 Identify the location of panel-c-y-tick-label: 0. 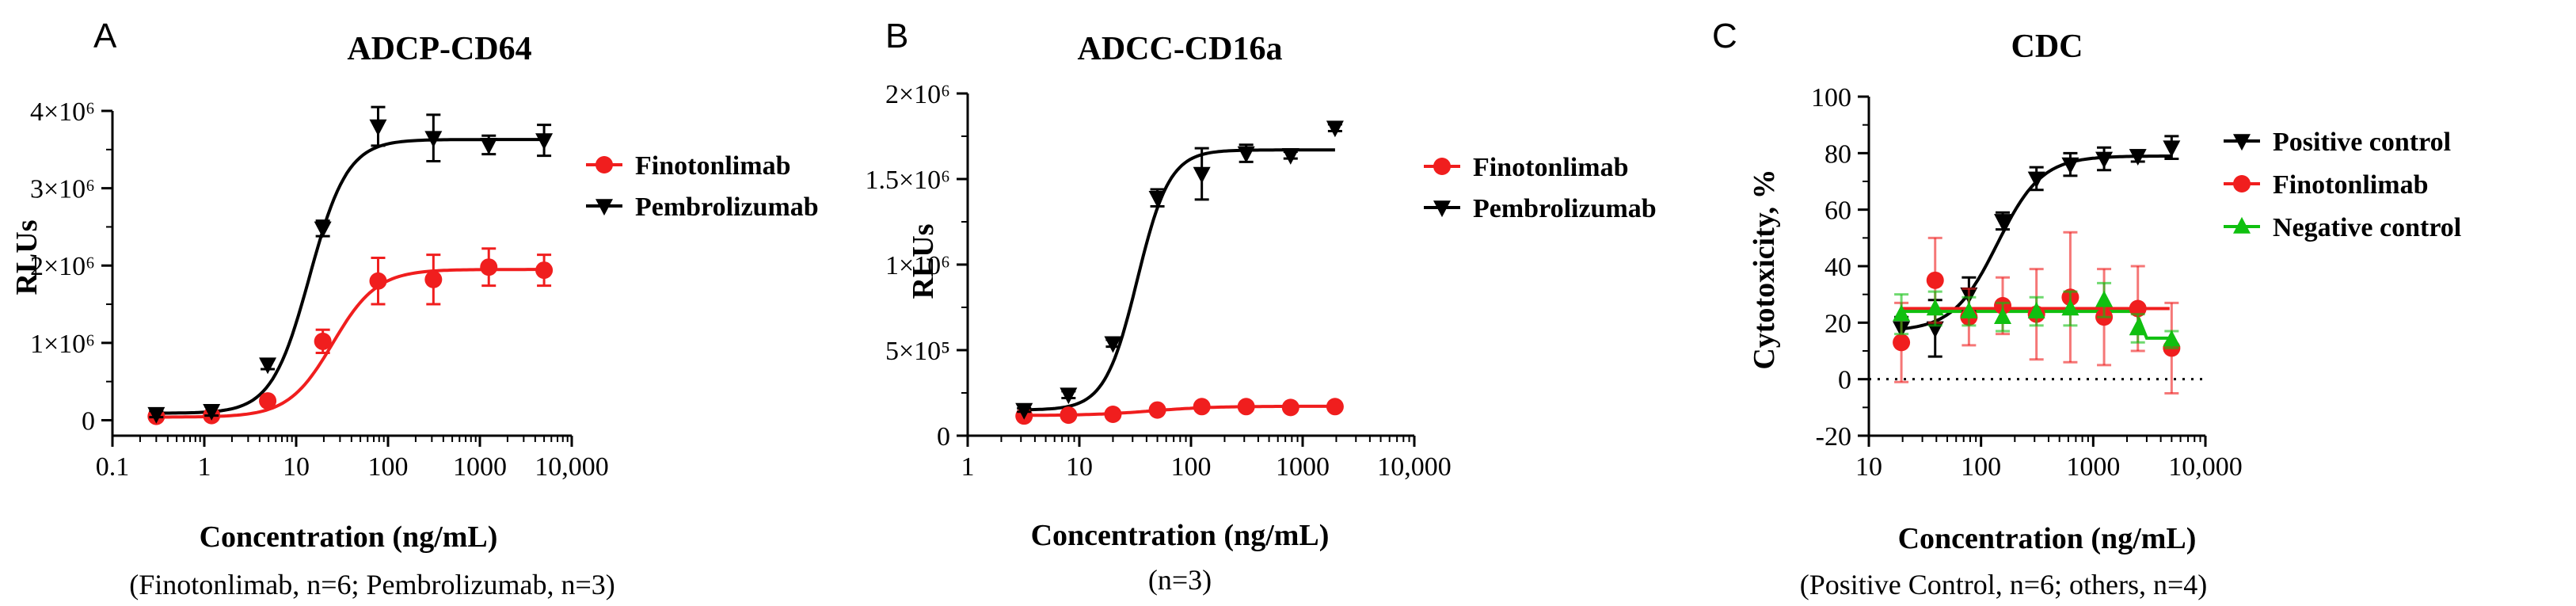
(1844, 380).